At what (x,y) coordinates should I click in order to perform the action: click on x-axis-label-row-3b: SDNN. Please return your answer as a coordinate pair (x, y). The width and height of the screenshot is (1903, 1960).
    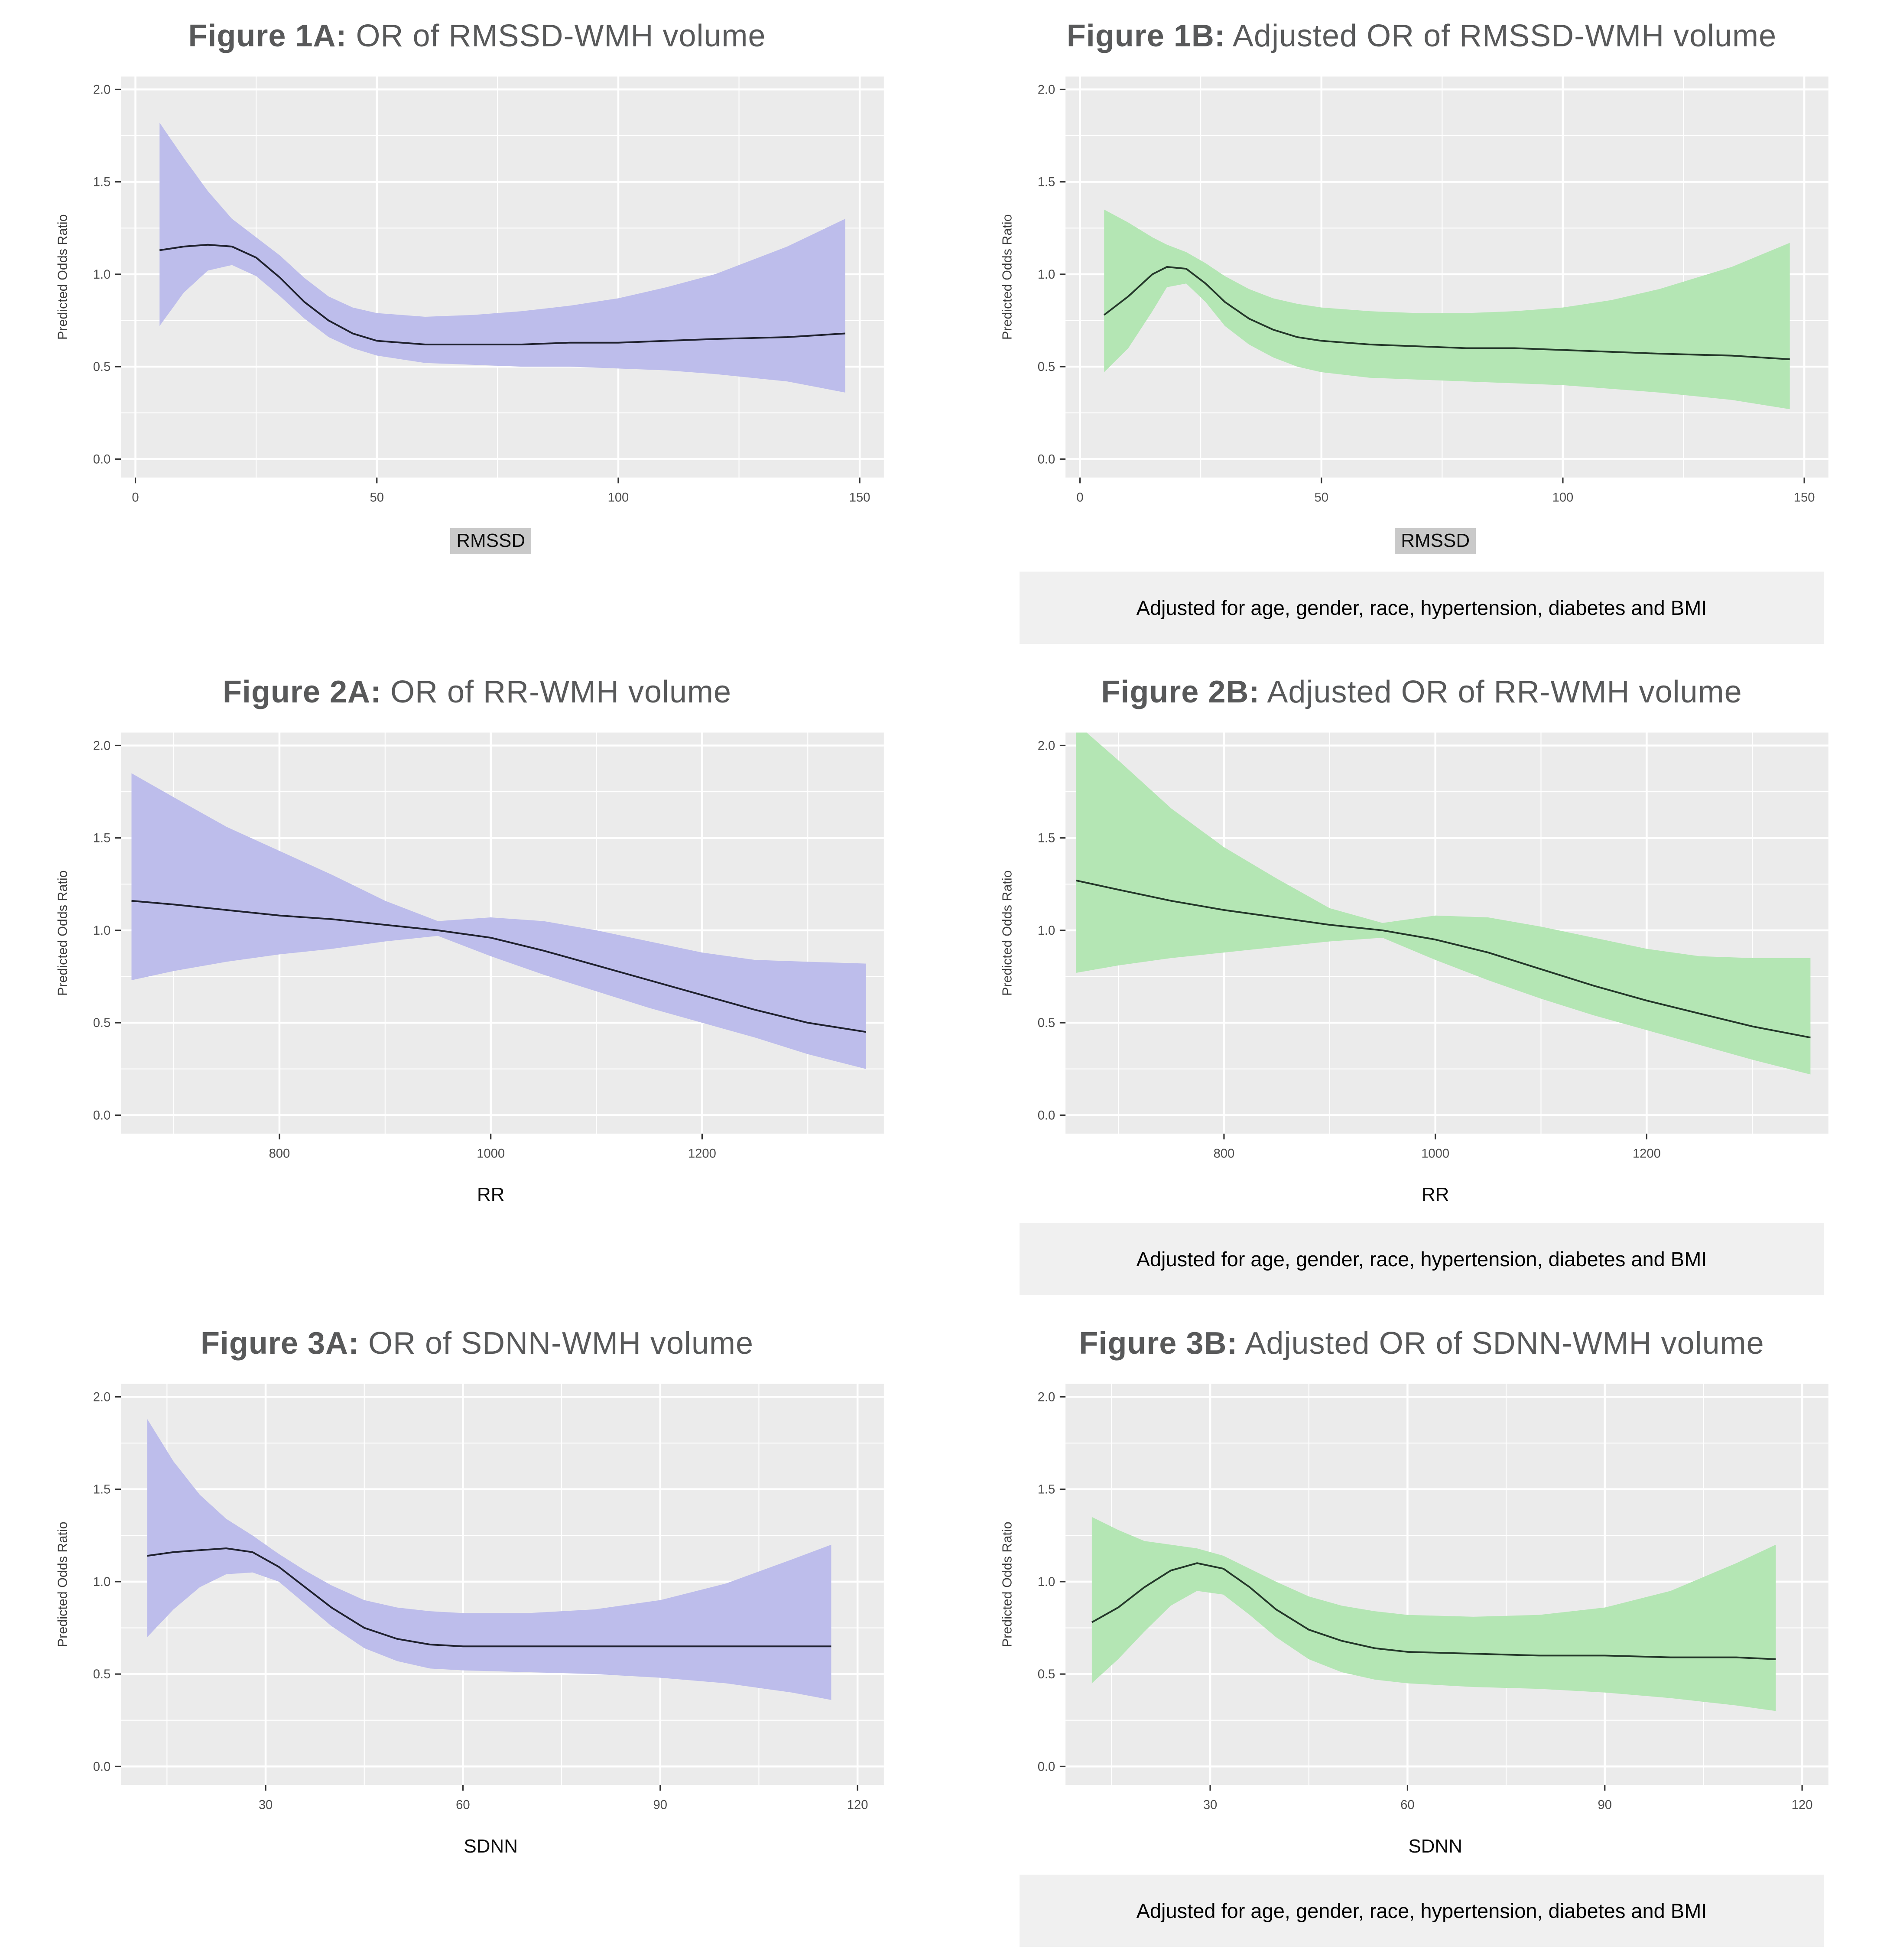
    Looking at the image, I should click on (1421, 1846).